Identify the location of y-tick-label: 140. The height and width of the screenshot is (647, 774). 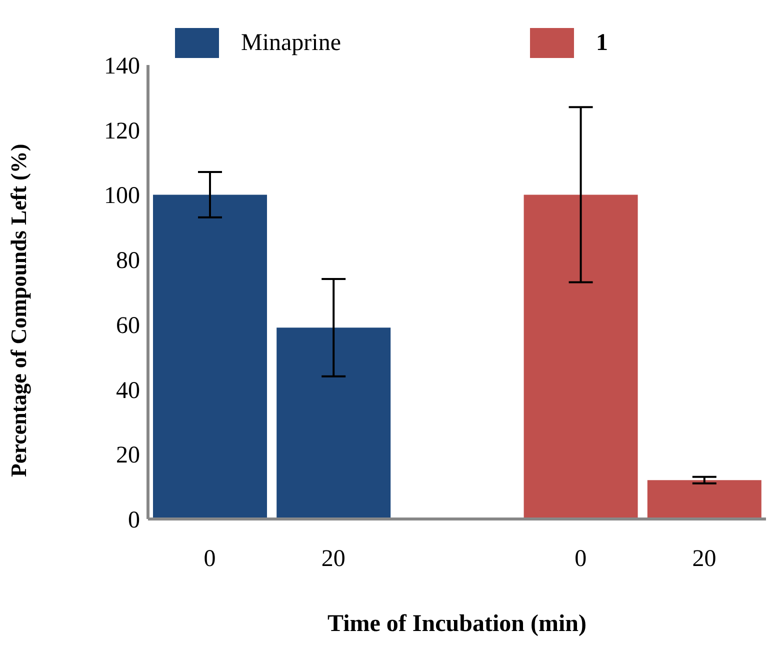
(122, 67).